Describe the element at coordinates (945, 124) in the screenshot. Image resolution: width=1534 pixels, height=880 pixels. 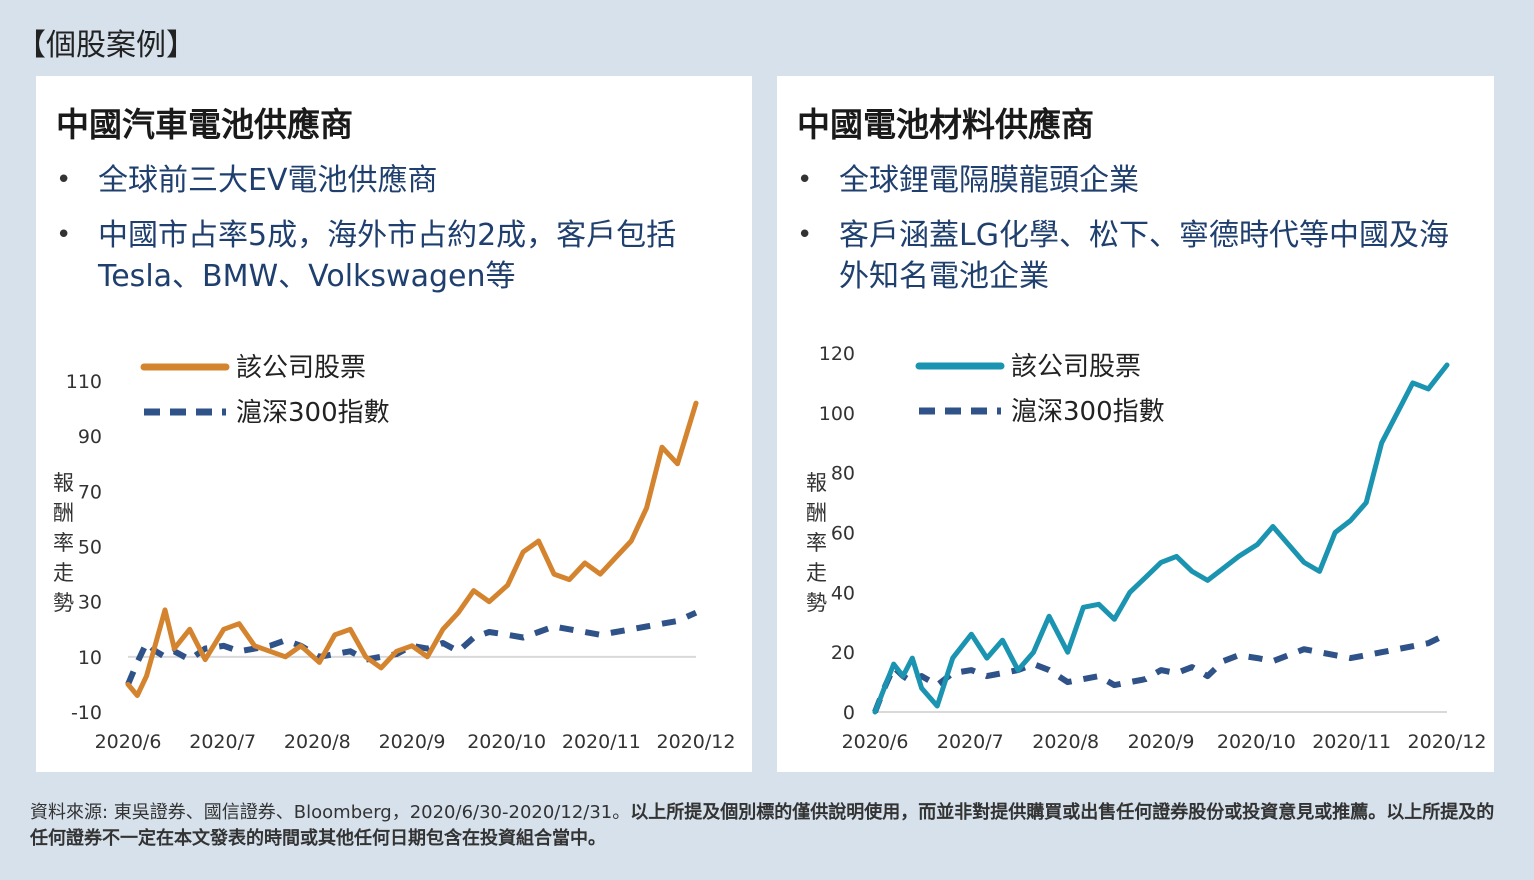
I see `panel-title: 中國電池材料供應商` at that location.